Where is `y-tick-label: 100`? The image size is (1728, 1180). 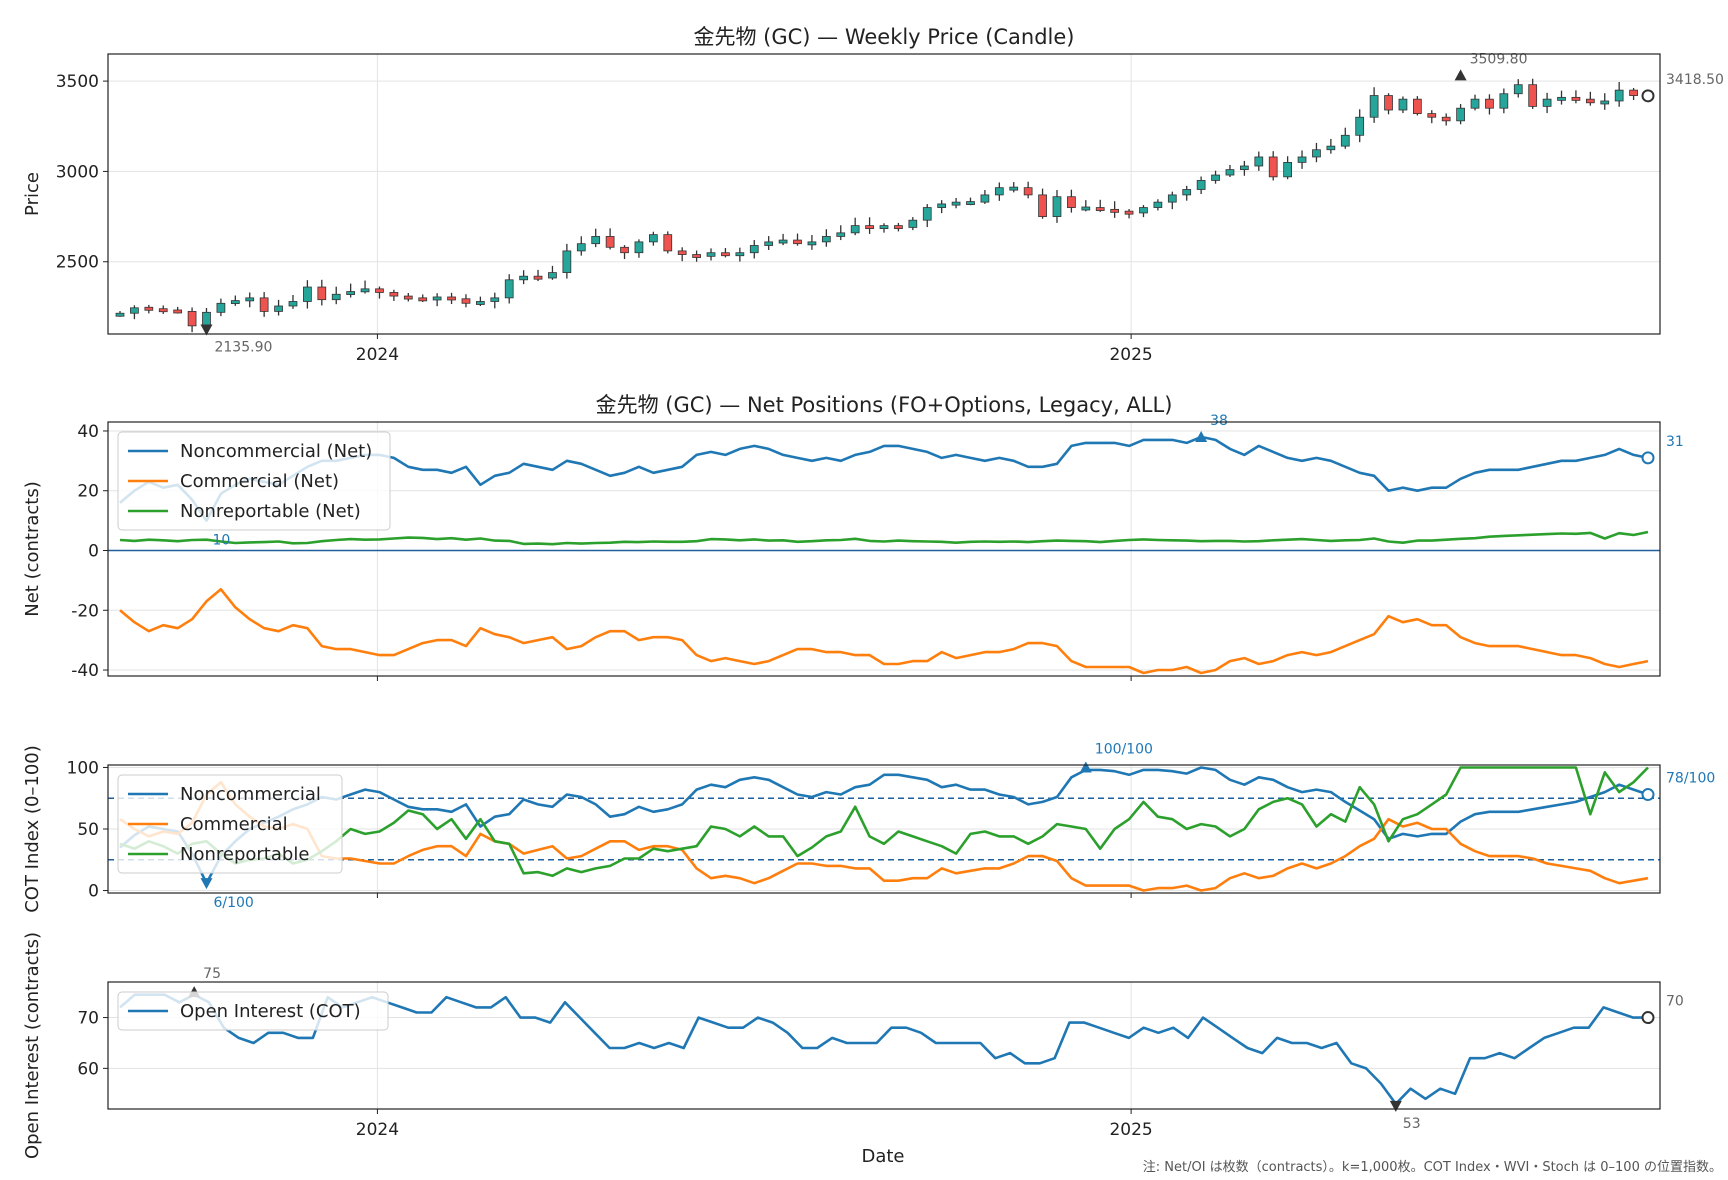
y-tick-label: 100 is located at coordinates (83, 768).